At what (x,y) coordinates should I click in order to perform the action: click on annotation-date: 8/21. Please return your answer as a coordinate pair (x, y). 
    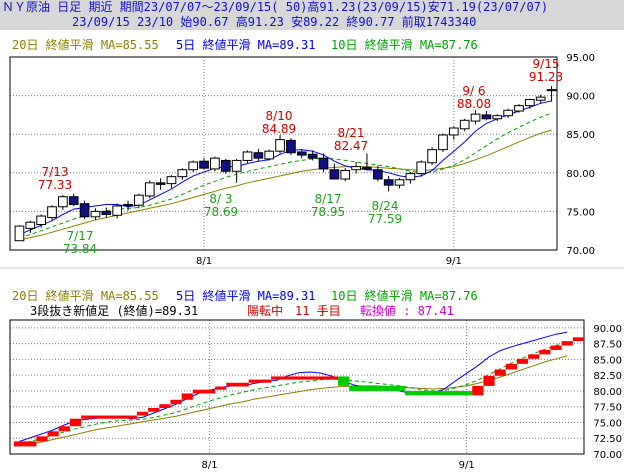
    Looking at the image, I should click on (351, 133).